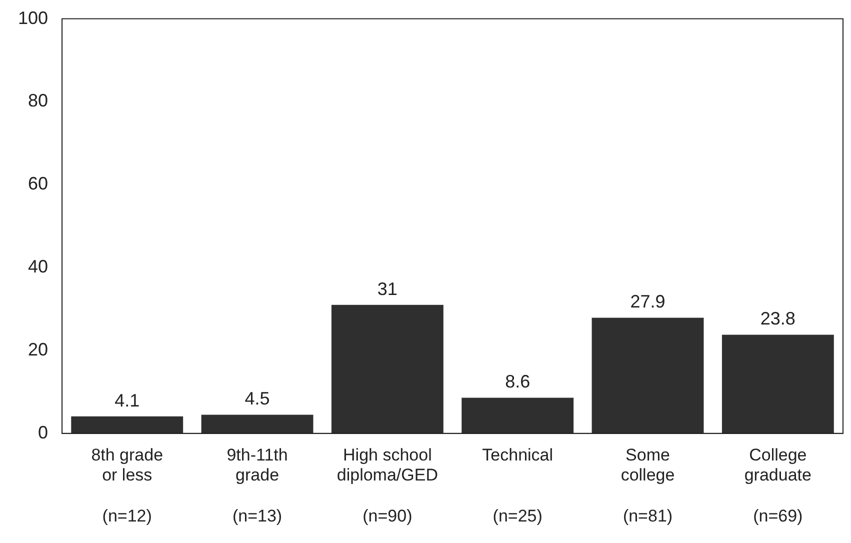  What do you see at coordinates (257, 485) in the screenshot?
I see `category-label: 9th-11th grade (n=13)` at bounding box center [257, 485].